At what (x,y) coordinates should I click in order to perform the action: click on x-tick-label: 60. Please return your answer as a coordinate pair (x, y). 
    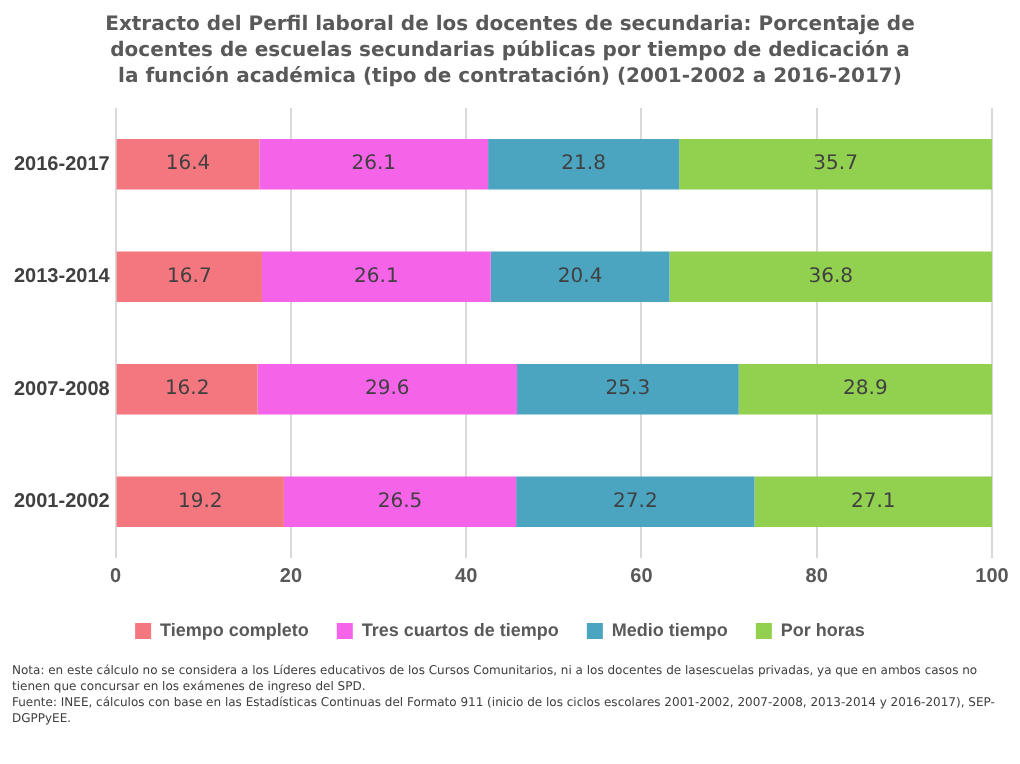
    Looking at the image, I should click on (642, 576).